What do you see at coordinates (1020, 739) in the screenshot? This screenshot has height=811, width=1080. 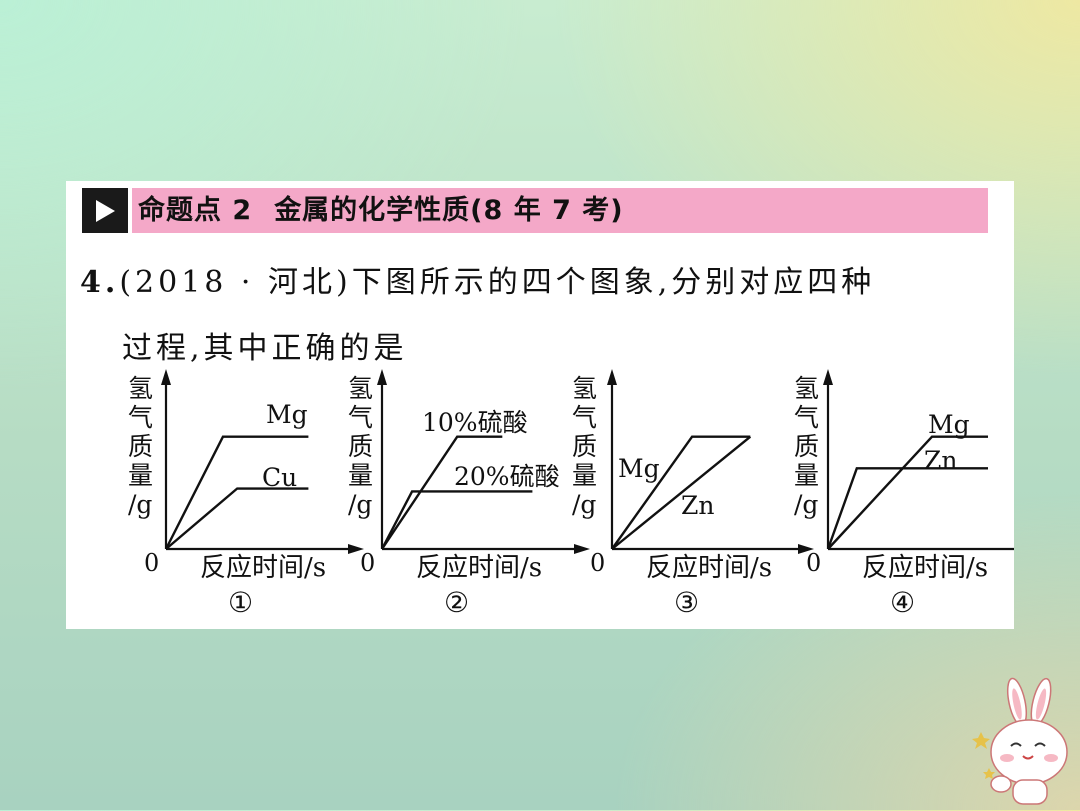 I see `bunny-mascot-icon` at bounding box center [1020, 739].